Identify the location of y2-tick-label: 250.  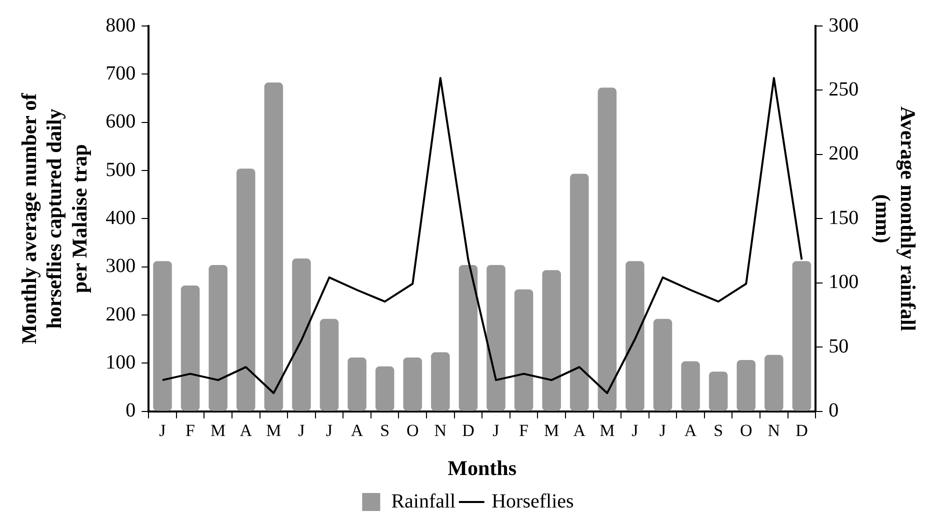
(843, 89).